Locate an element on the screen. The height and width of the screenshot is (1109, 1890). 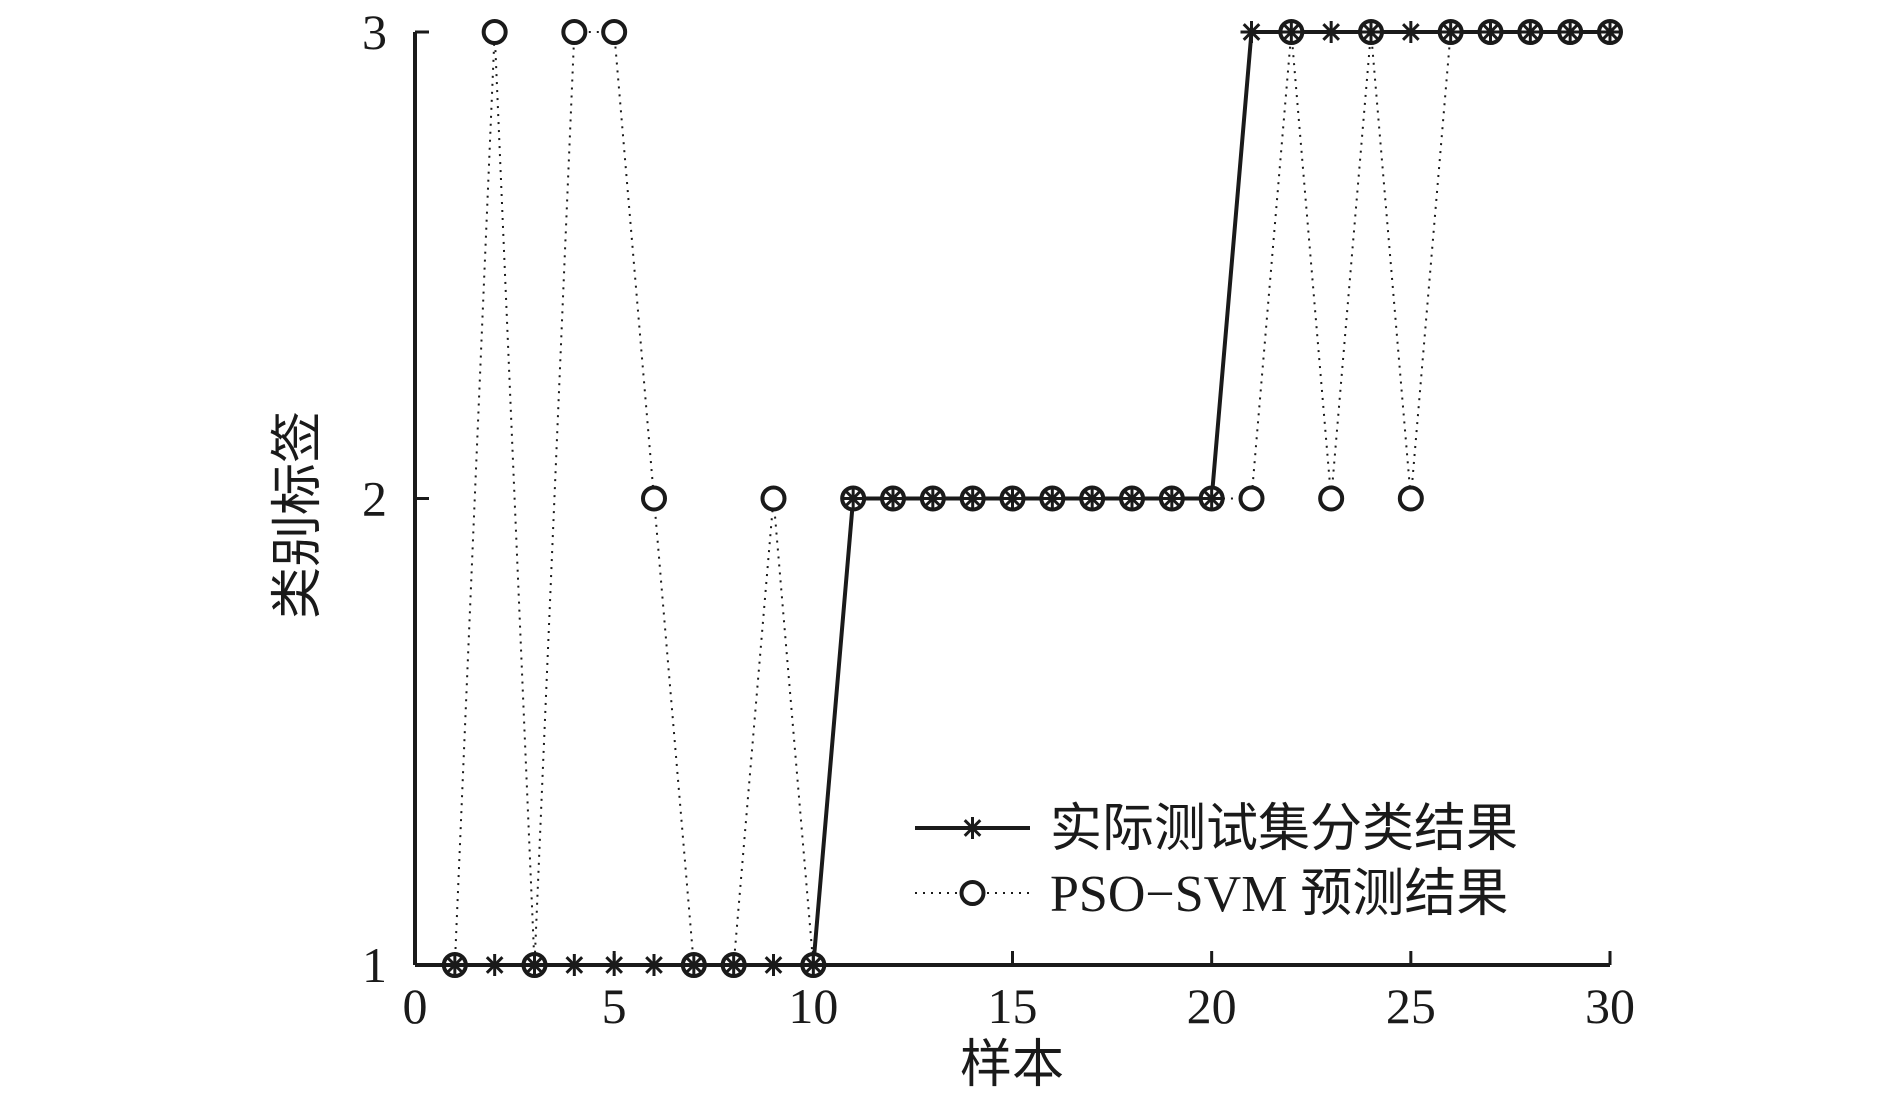
y-axis-title: 类别标签 is located at coordinates (298, 515).